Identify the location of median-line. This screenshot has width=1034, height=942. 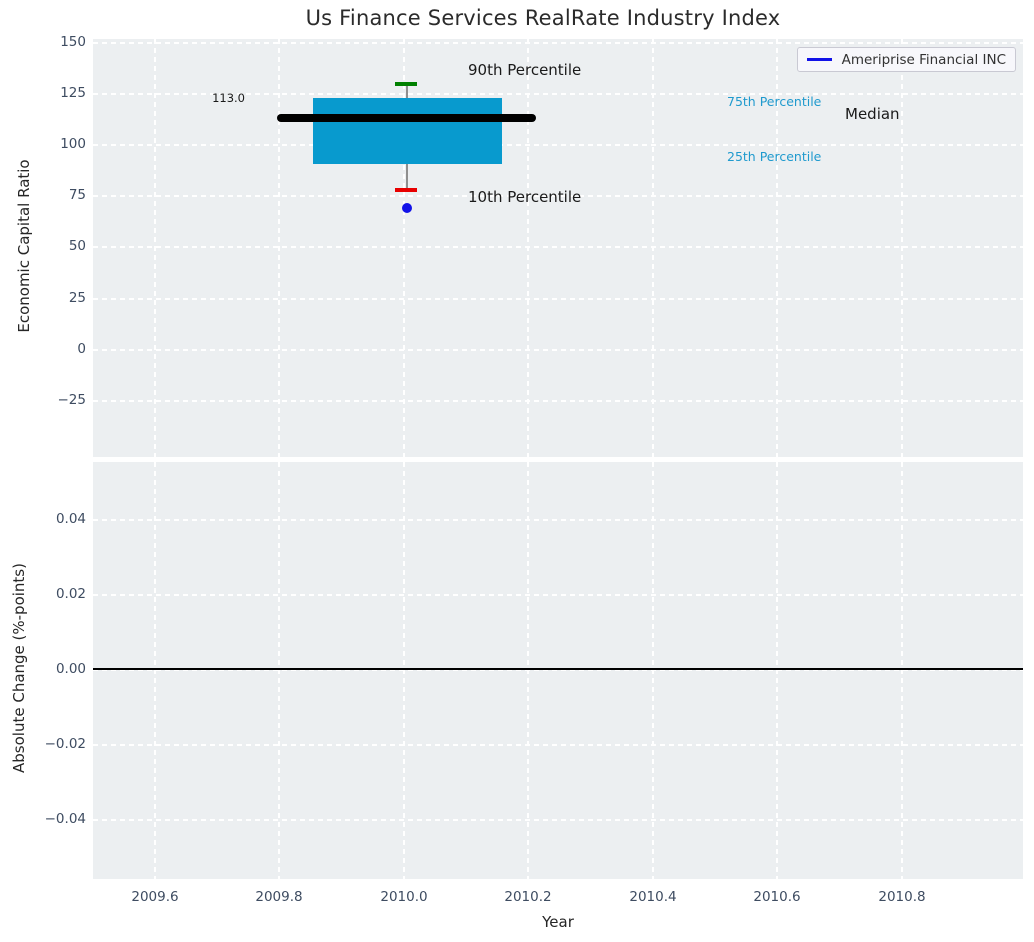
(406, 118).